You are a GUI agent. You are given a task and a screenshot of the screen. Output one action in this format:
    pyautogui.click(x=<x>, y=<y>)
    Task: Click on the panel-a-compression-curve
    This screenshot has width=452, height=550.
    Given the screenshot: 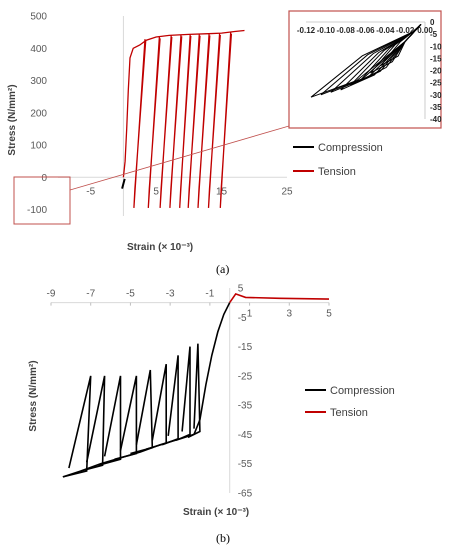 What is the action you would take?
    pyautogui.click(x=123, y=183)
    